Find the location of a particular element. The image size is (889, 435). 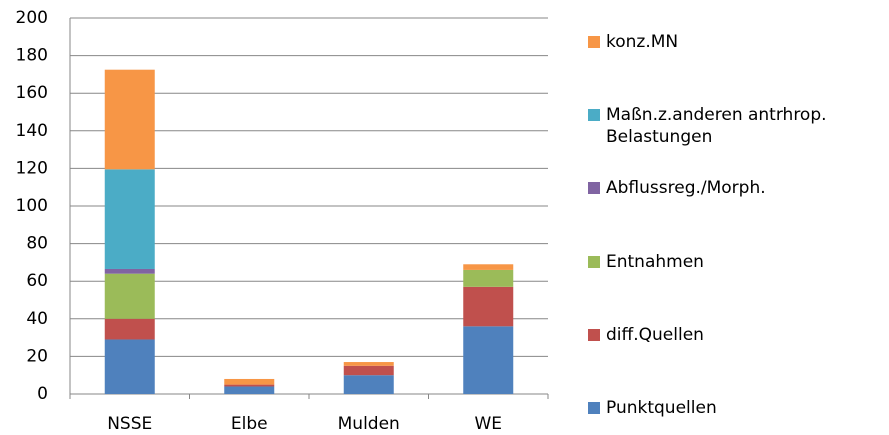

legend-label: Abflussreg./Morph. is located at coordinates (686, 188).